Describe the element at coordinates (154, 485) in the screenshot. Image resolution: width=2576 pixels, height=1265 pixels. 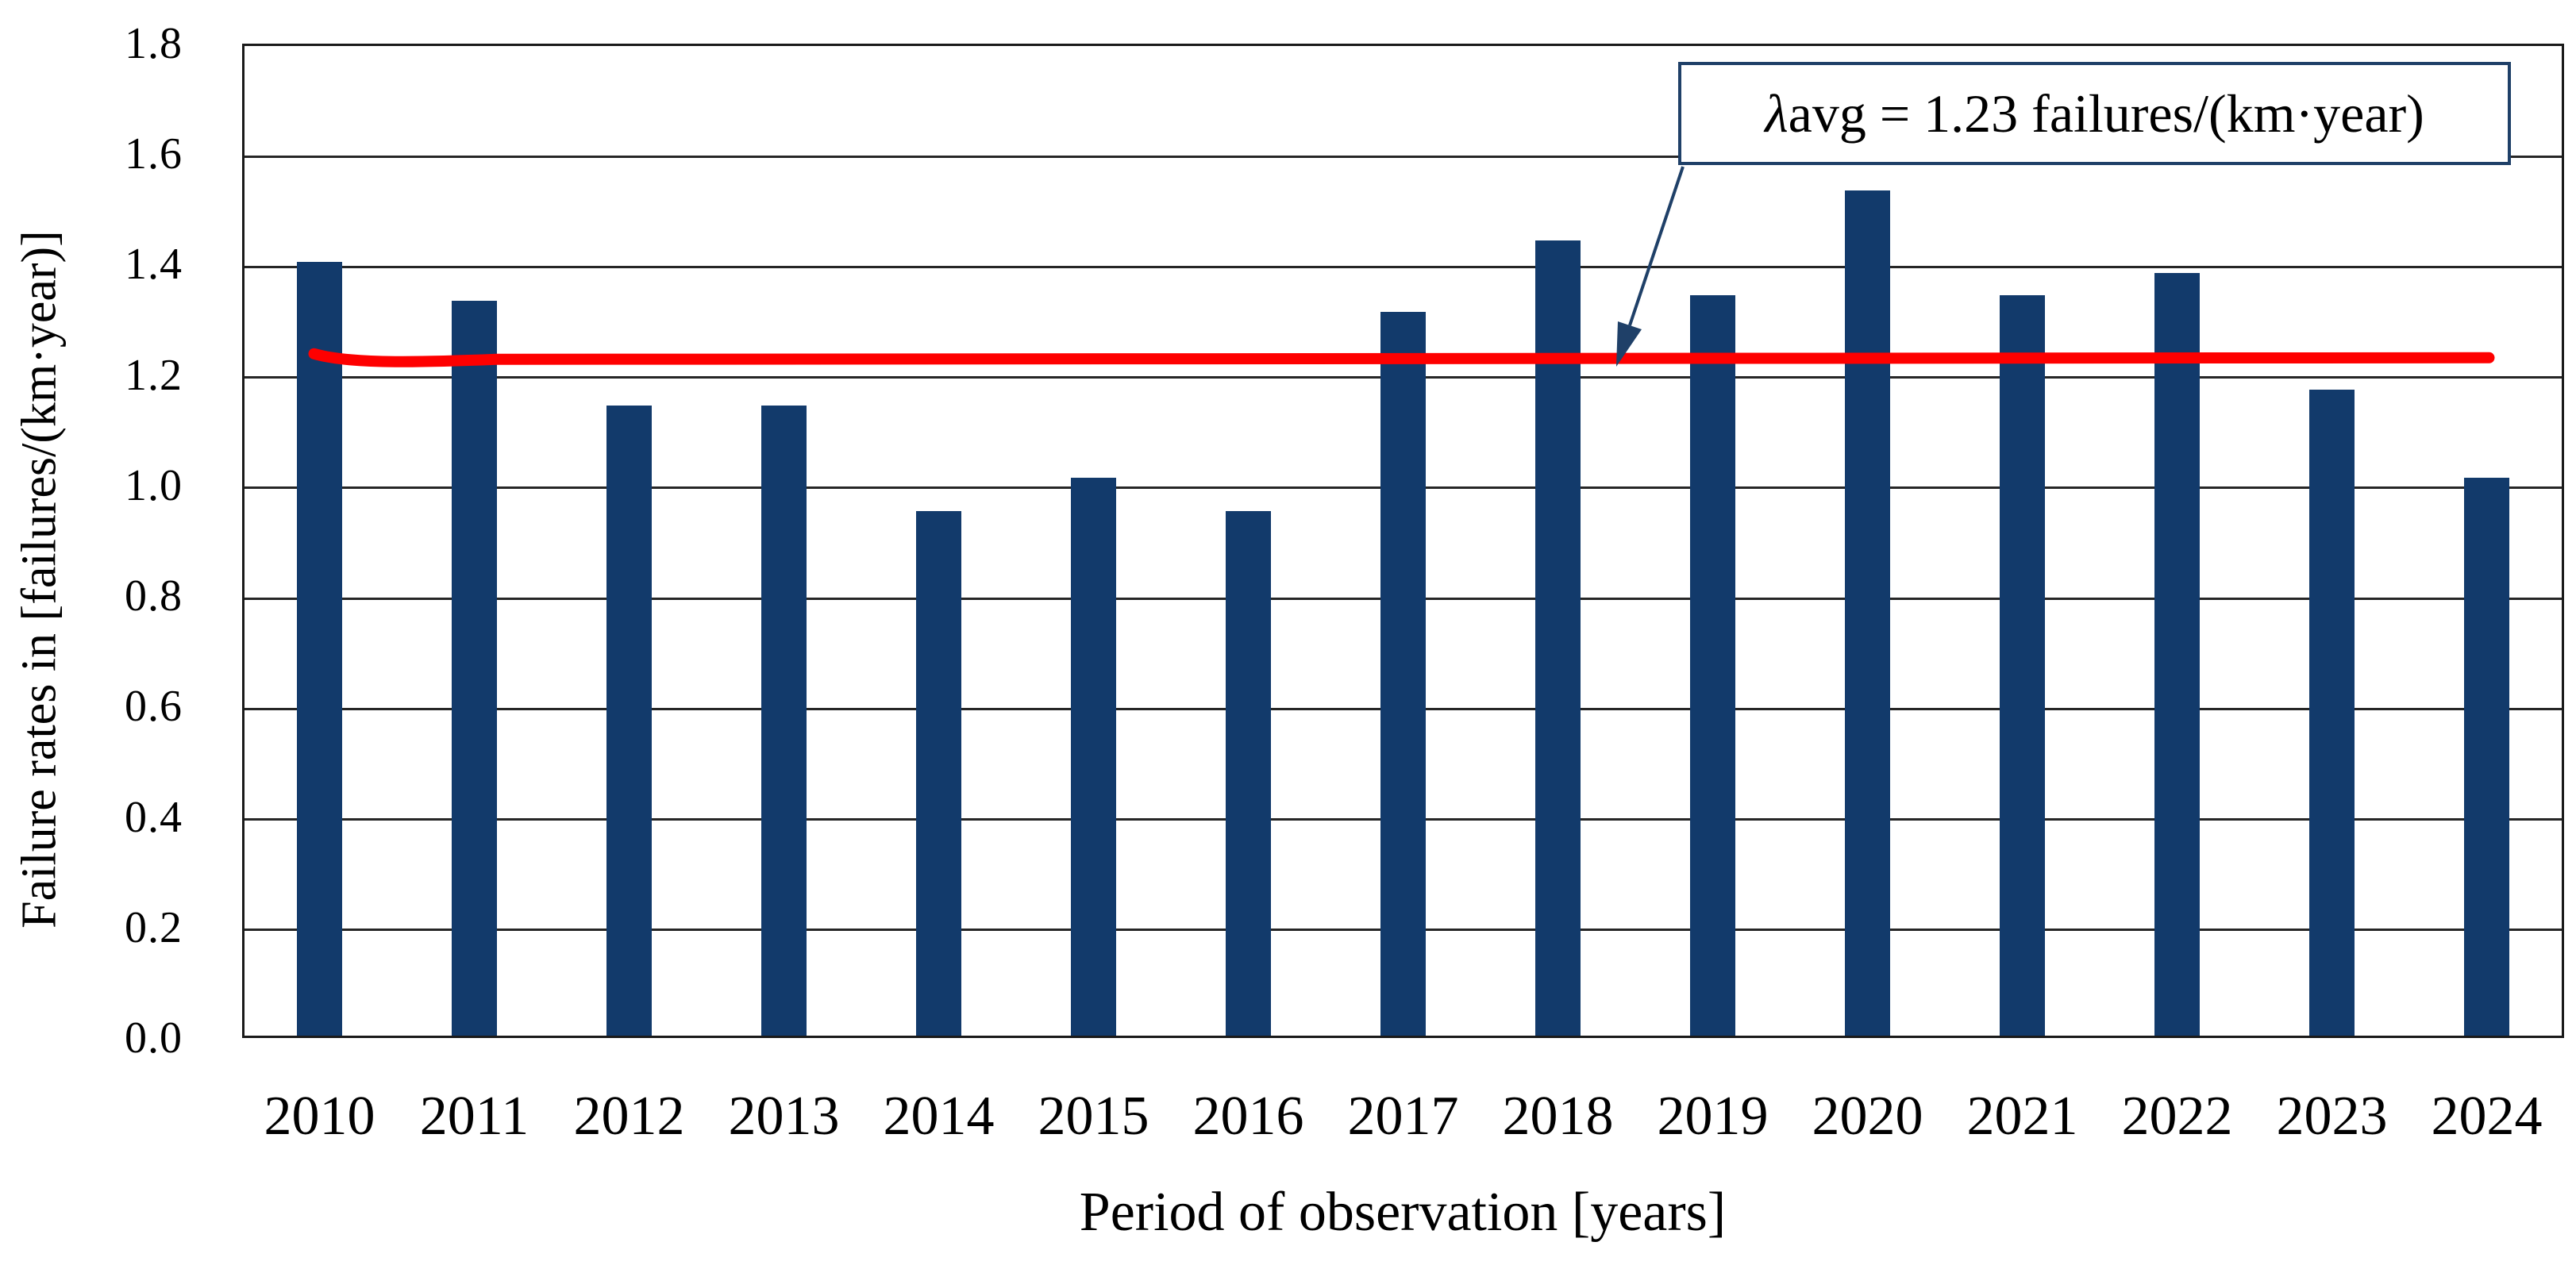
I see `y-tick-label-1.0: 1.0` at that location.